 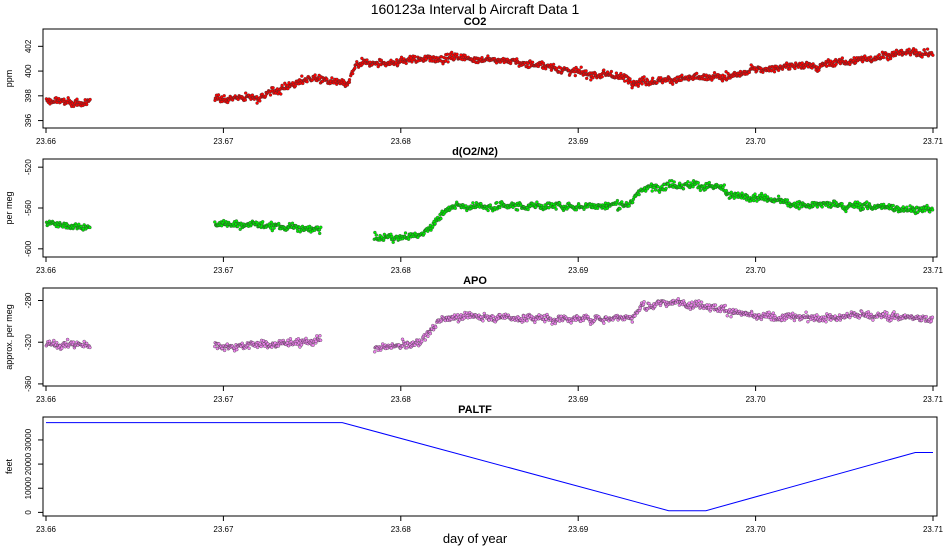 What do you see at coordinates (28, 71) in the screenshot?
I see `y-tick-label-co2: 400` at bounding box center [28, 71].